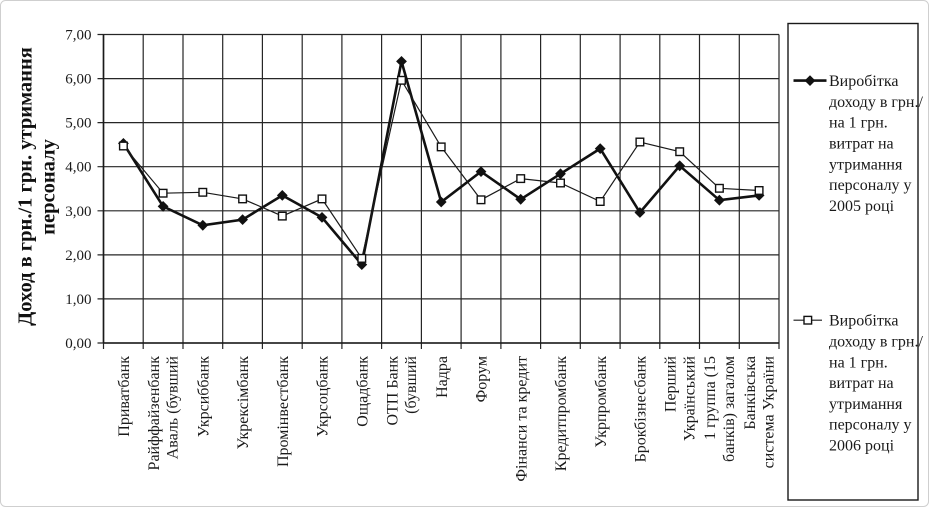 This screenshot has height=512, width=929. Describe the element at coordinates (442, 377) in the screenshot. I see `svg-text: Надра` at that location.